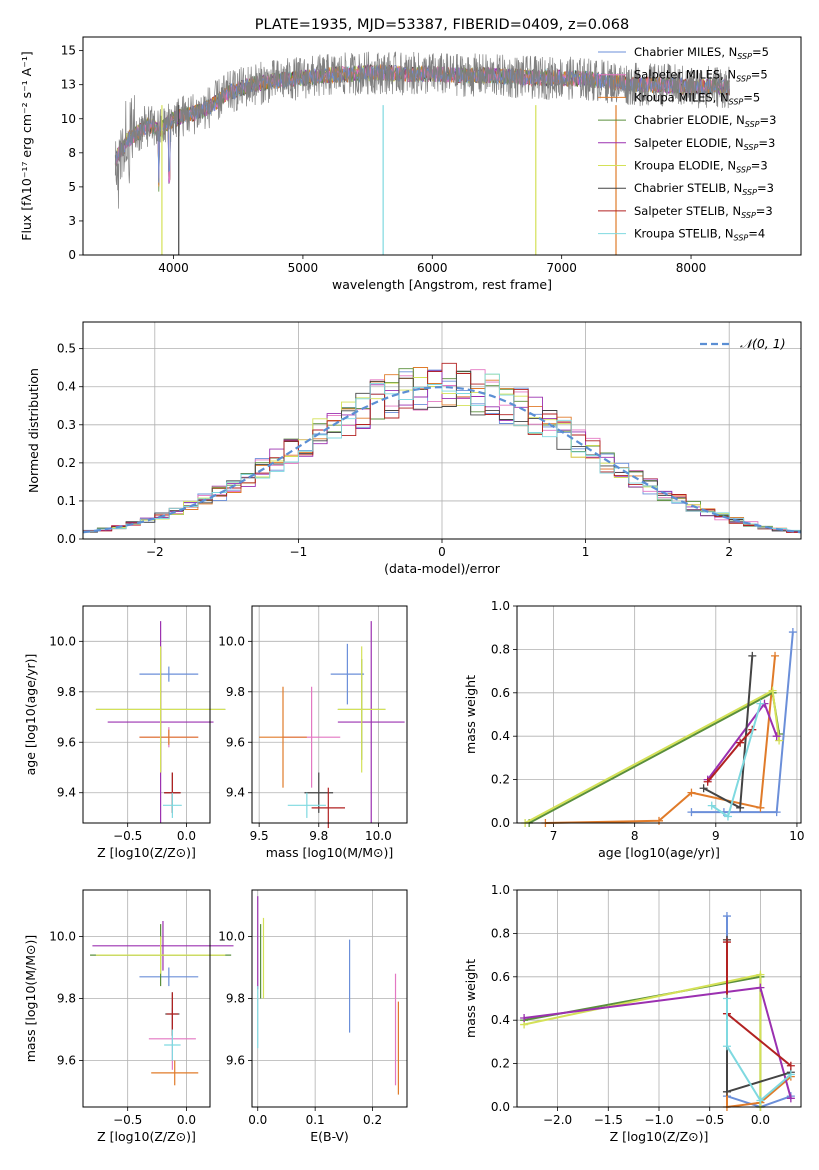 Image resolution: width=819 pixels, height=1170 pixels. Describe the element at coordinates (315, 1120) in the screenshot. I see `x-tick-label: 0.1` at that location.